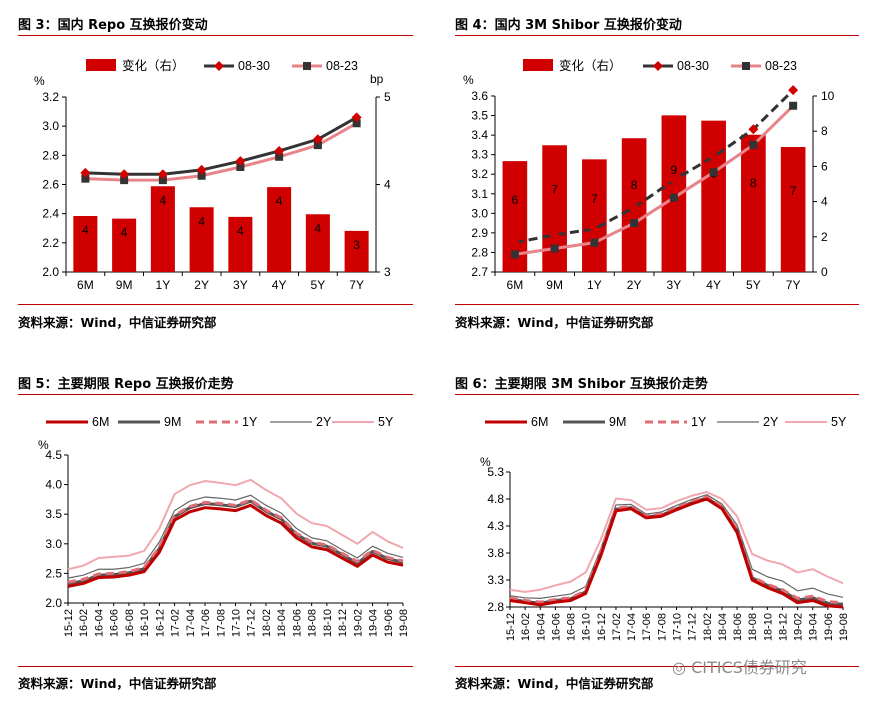 The image size is (871, 703). Describe the element at coordinates (250, 422) in the screenshot. I see `legend-label: 1Y` at that location.